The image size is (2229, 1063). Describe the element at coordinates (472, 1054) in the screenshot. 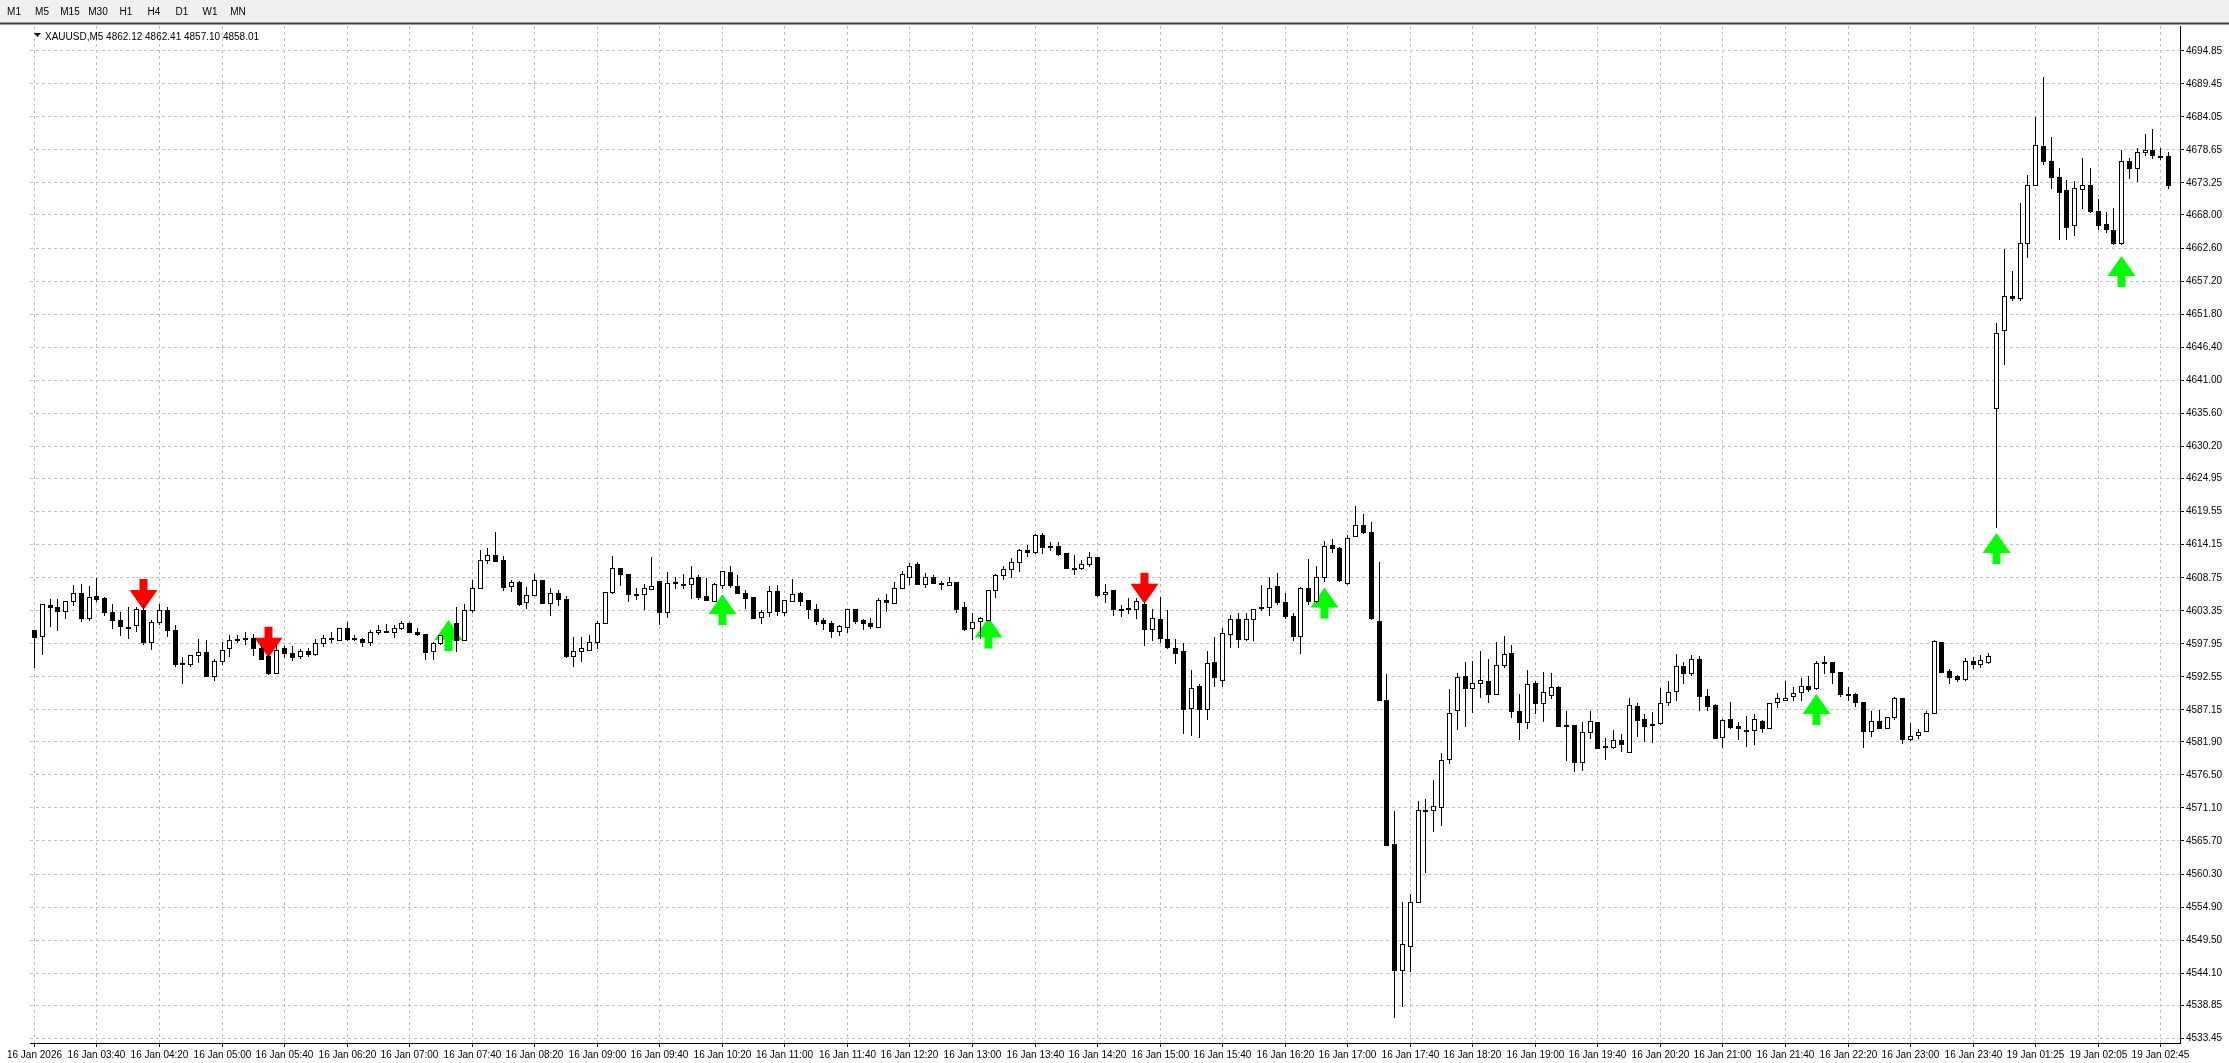

I see `x-tick-label: 16 Jan 07:40` at that location.